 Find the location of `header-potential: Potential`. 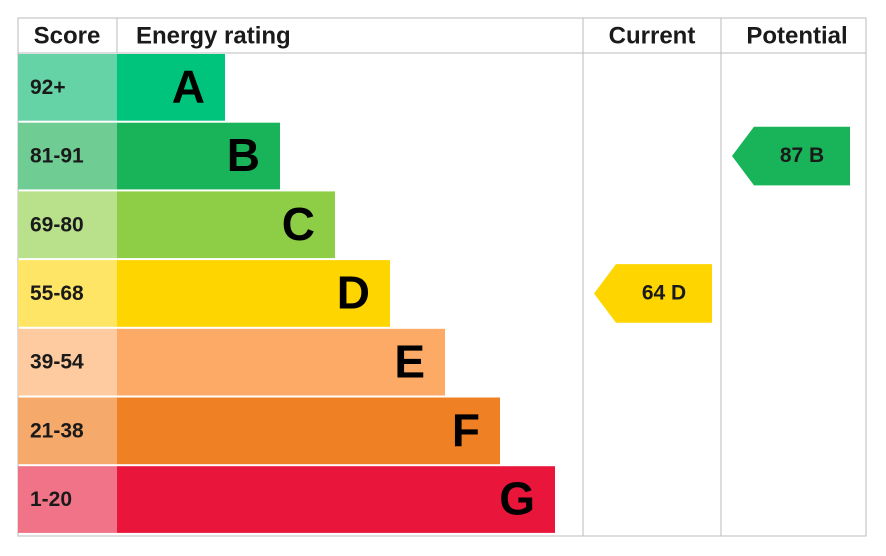

header-potential: Potential is located at coordinates (796, 35).